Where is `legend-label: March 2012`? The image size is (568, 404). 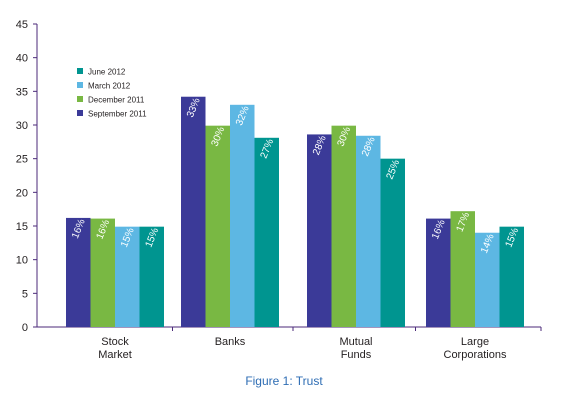 legend-label: March 2012 is located at coordinates (109, 86).